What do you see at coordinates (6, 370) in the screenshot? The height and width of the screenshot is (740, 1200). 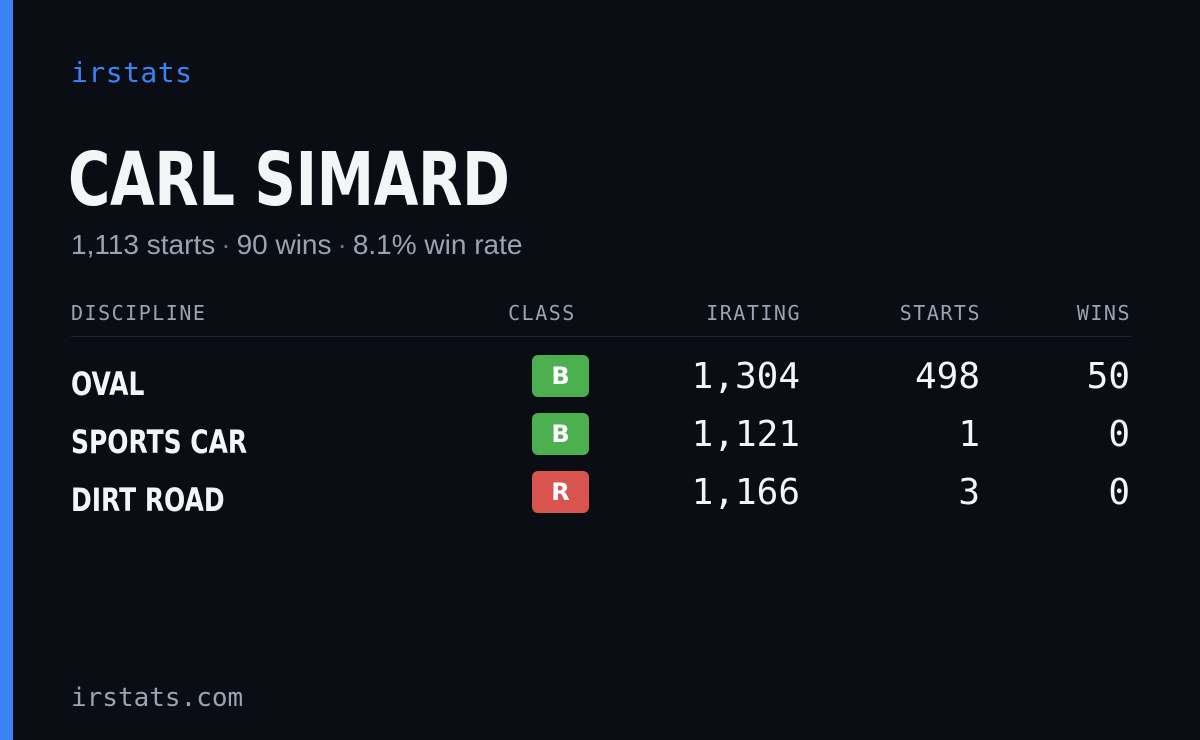 I see `accent-bar` at bounding box center [6, 370].